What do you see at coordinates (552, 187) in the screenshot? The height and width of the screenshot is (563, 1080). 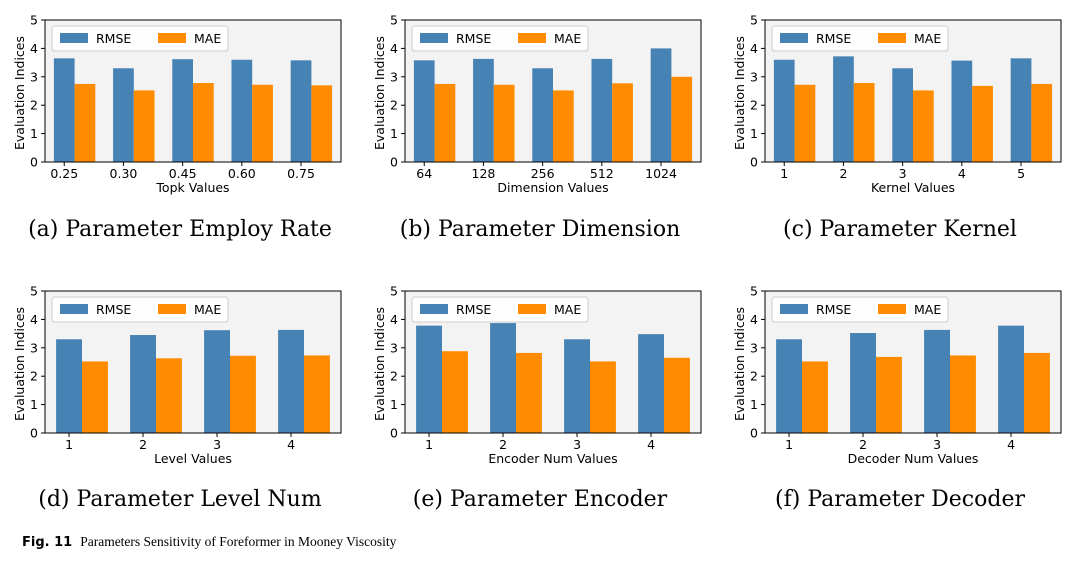 I see `x-axis-label: Dimension Values` at bounding box center [552, 187].